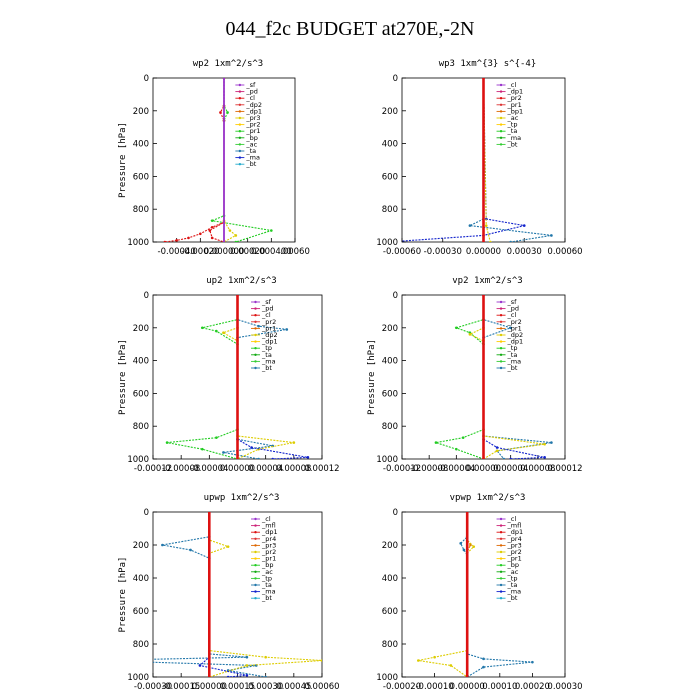 Image resolution: width=700 pixels, height=700 pixels. What do you see at coordinates (510, 469) in the screenshot?
I see `x-tick-label: 0.00004` at bounding box center [510, 469].